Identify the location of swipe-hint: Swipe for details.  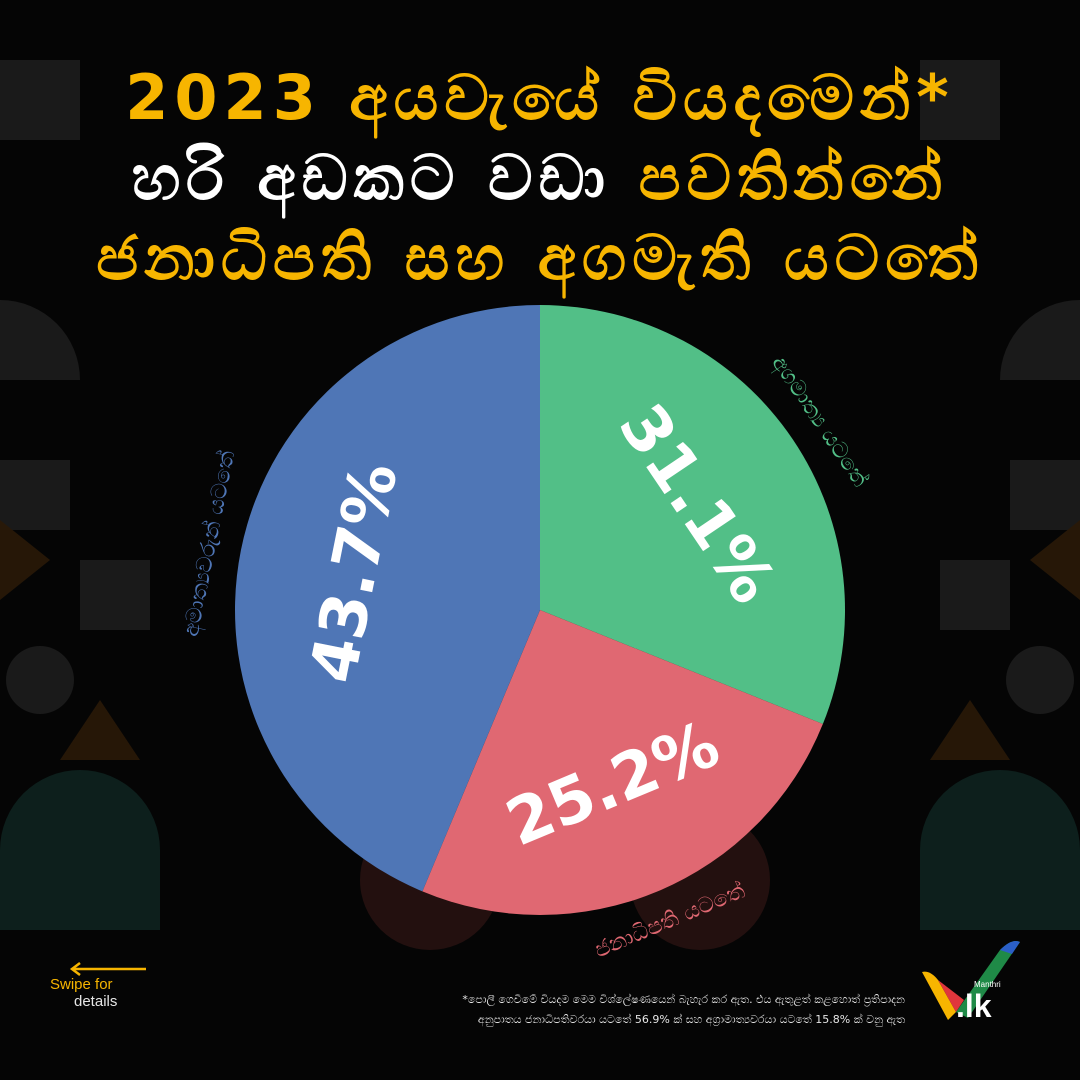
(98, 986).